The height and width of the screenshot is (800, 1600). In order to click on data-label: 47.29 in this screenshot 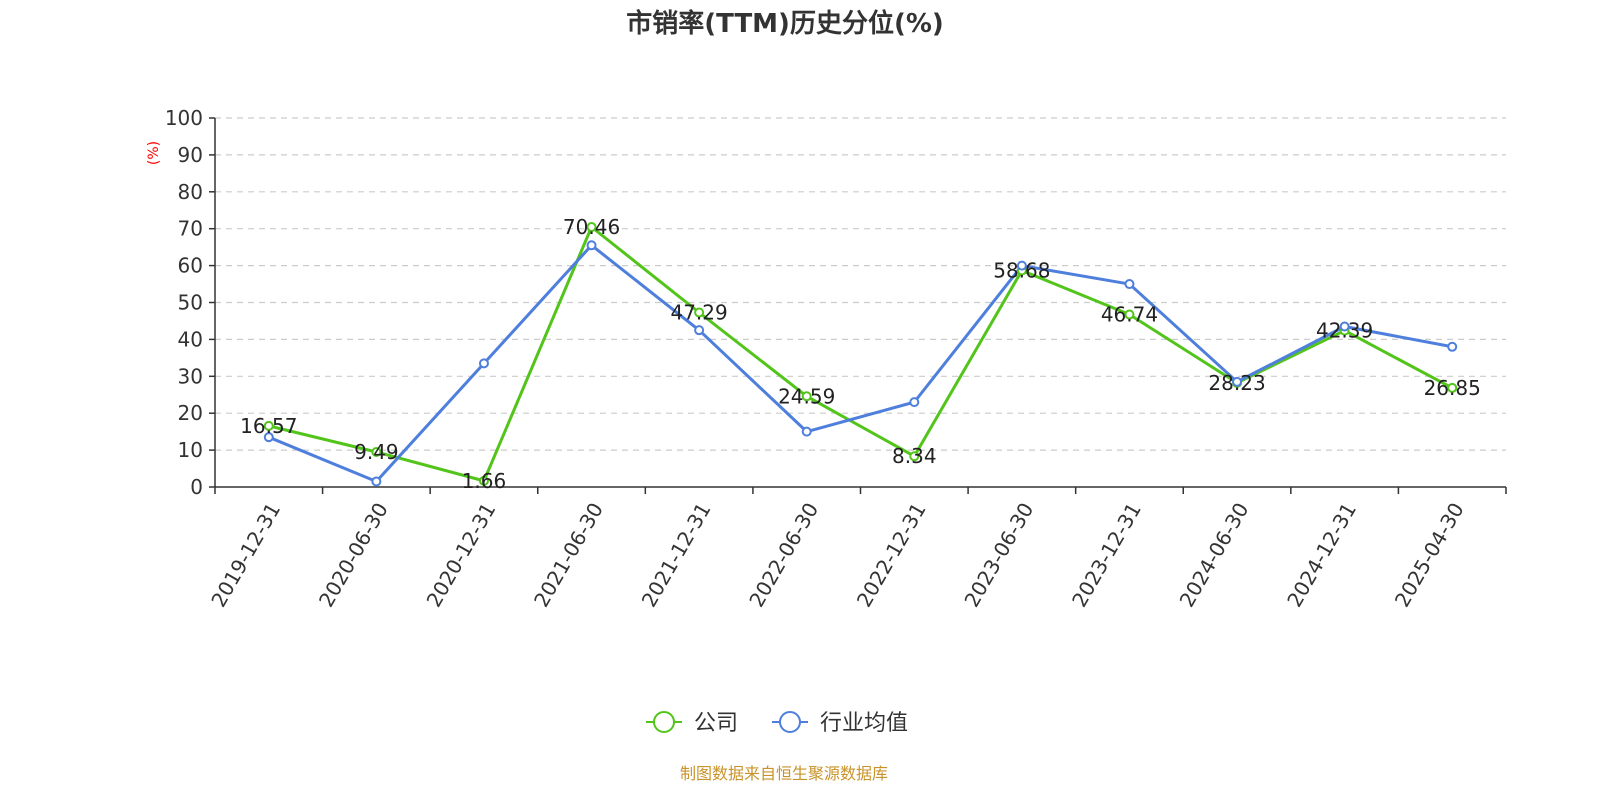, I will do `click(698, 312)`.